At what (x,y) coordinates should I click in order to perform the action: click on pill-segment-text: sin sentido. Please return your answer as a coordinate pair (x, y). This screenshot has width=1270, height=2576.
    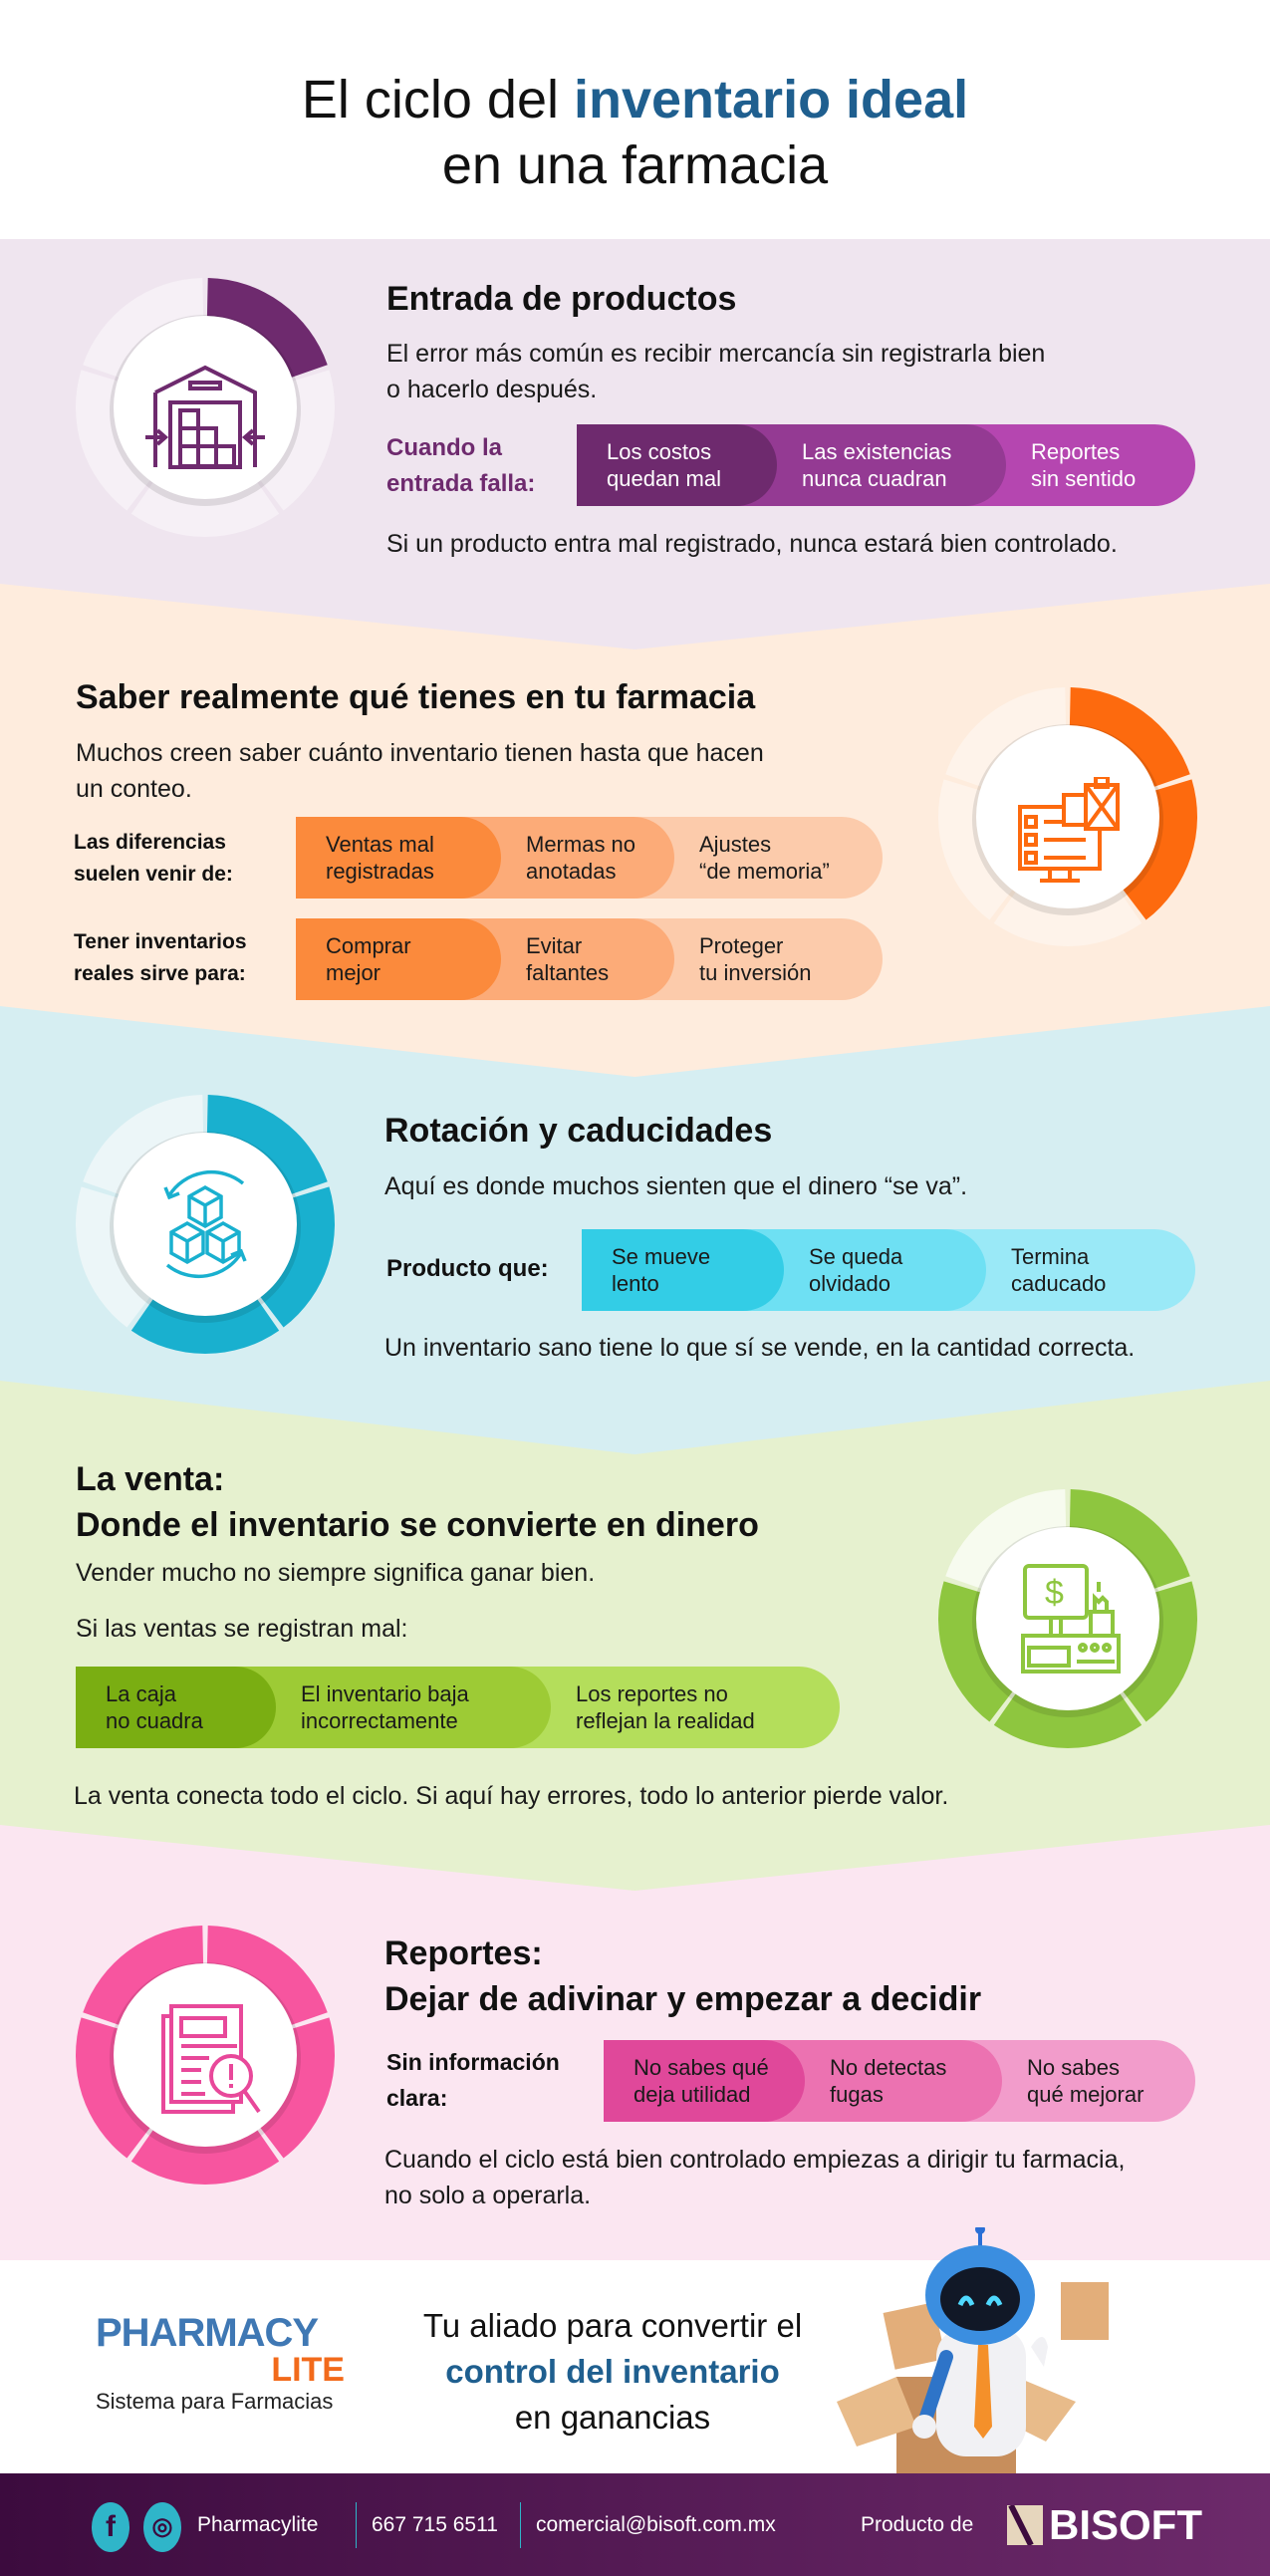
    Looking at the image, I should click on (1084, 478).